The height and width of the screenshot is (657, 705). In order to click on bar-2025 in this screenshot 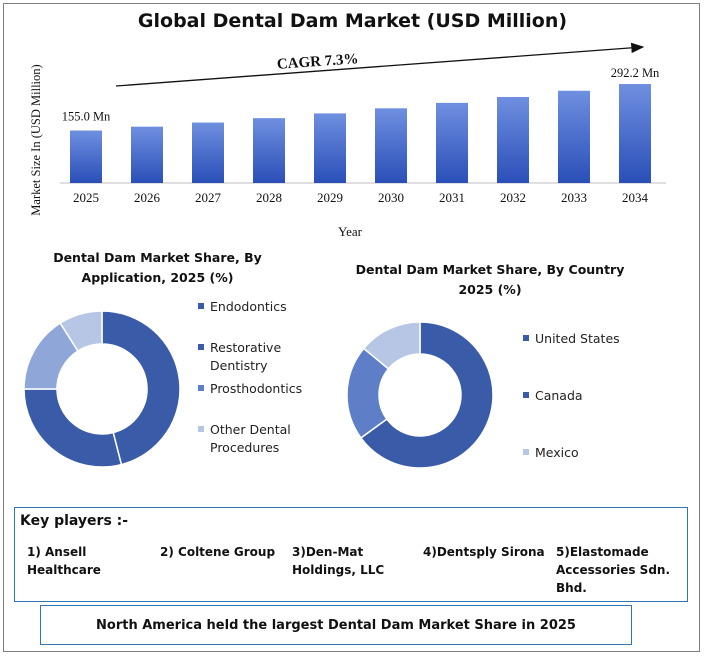, I will do `click(86, 156)`.